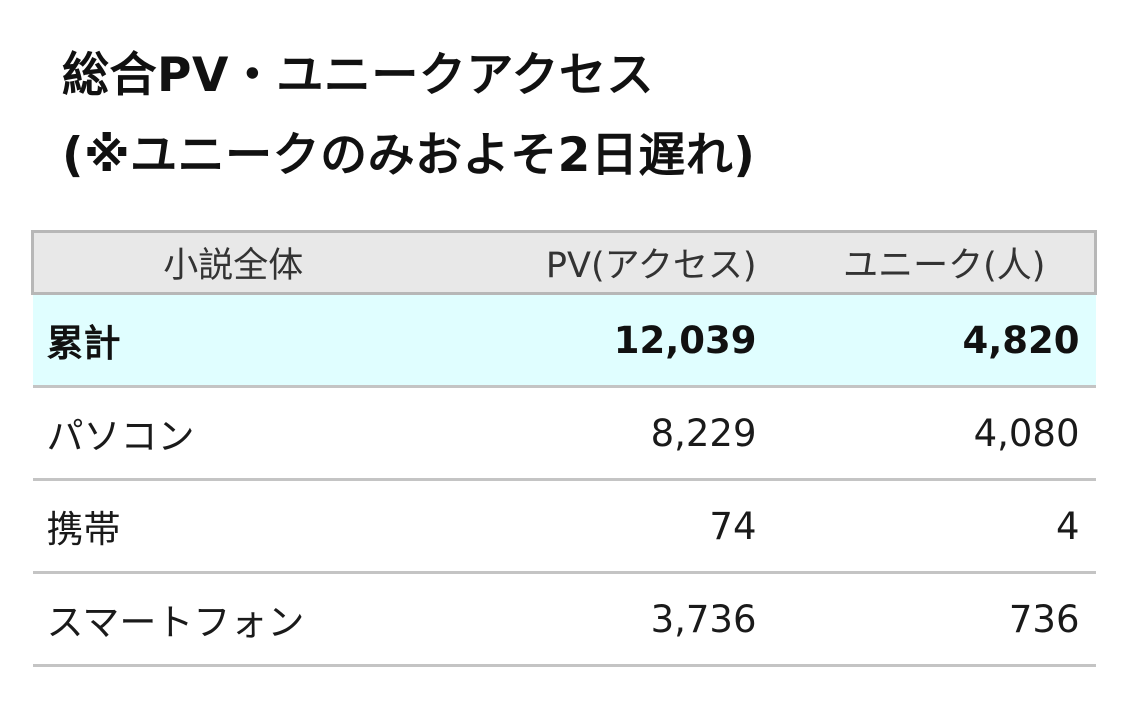  I want to click on page-title-line-1: 総合PV・ユニークアクセス, so click(358, 75).